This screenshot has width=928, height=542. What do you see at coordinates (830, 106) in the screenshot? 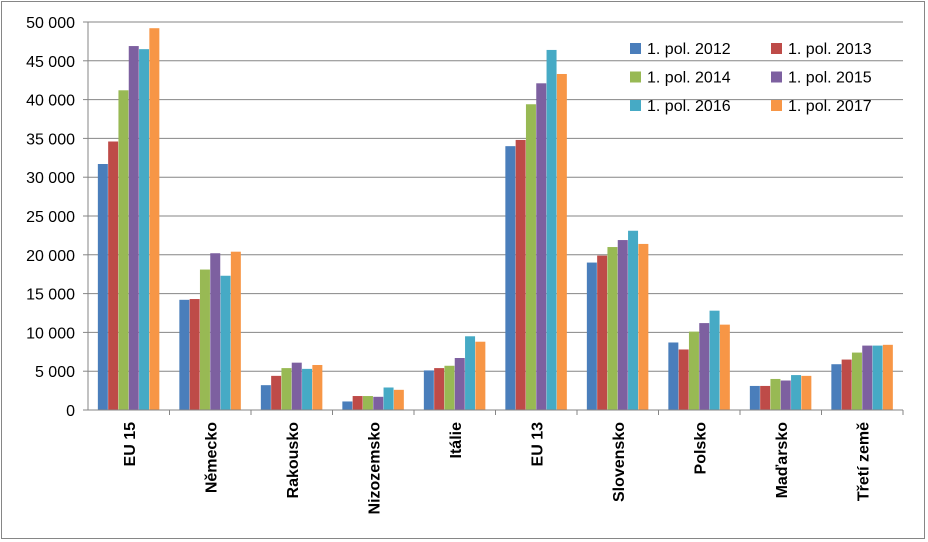
I see `legend-label: 1. pol. 2017` at bounding box center [830, 106].